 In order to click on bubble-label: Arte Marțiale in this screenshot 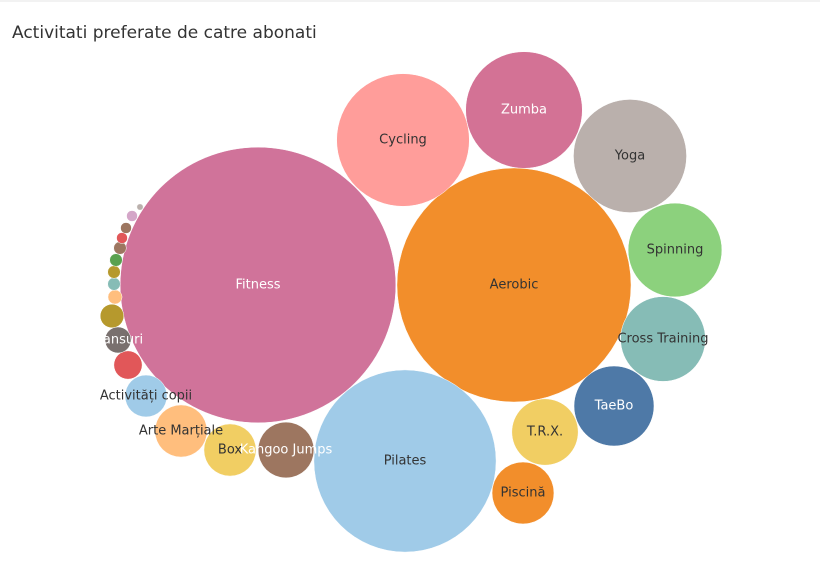, I will do `click(181, 431)`.